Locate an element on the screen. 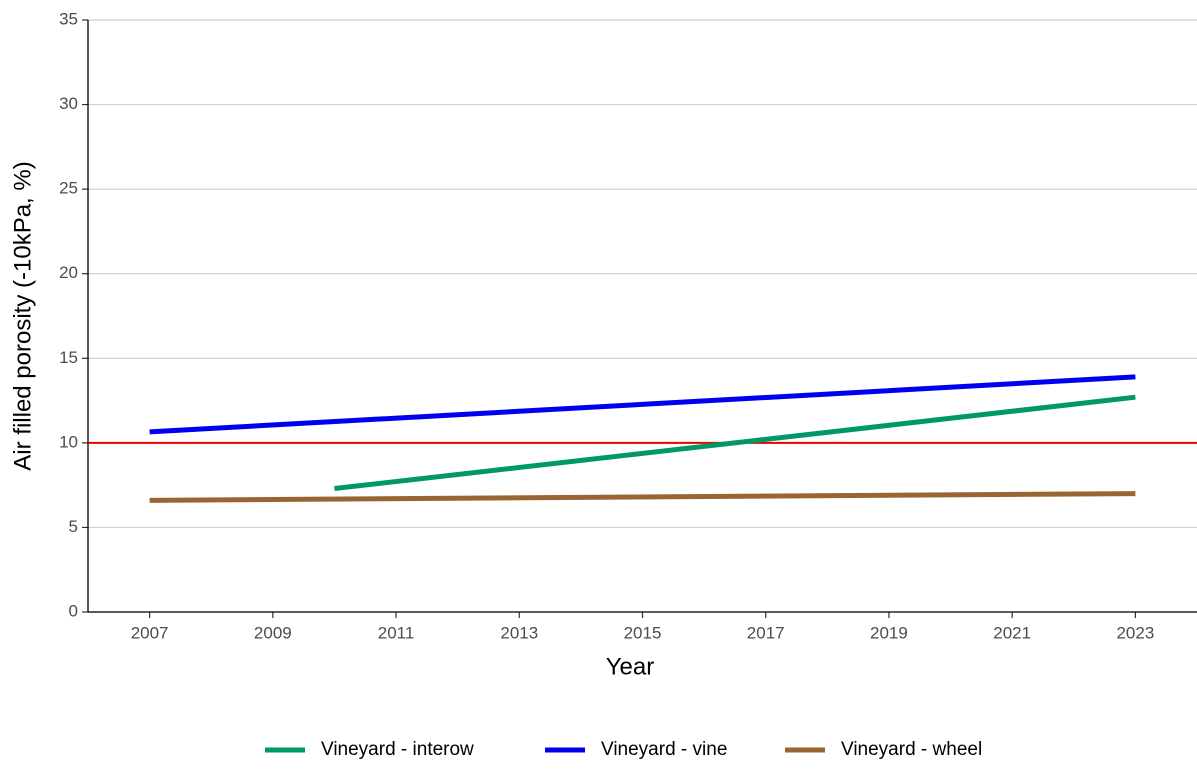 The width and height of the screenshot is (1197, 769). x-tick-label: 2009 is located at coordinates (273, 632).